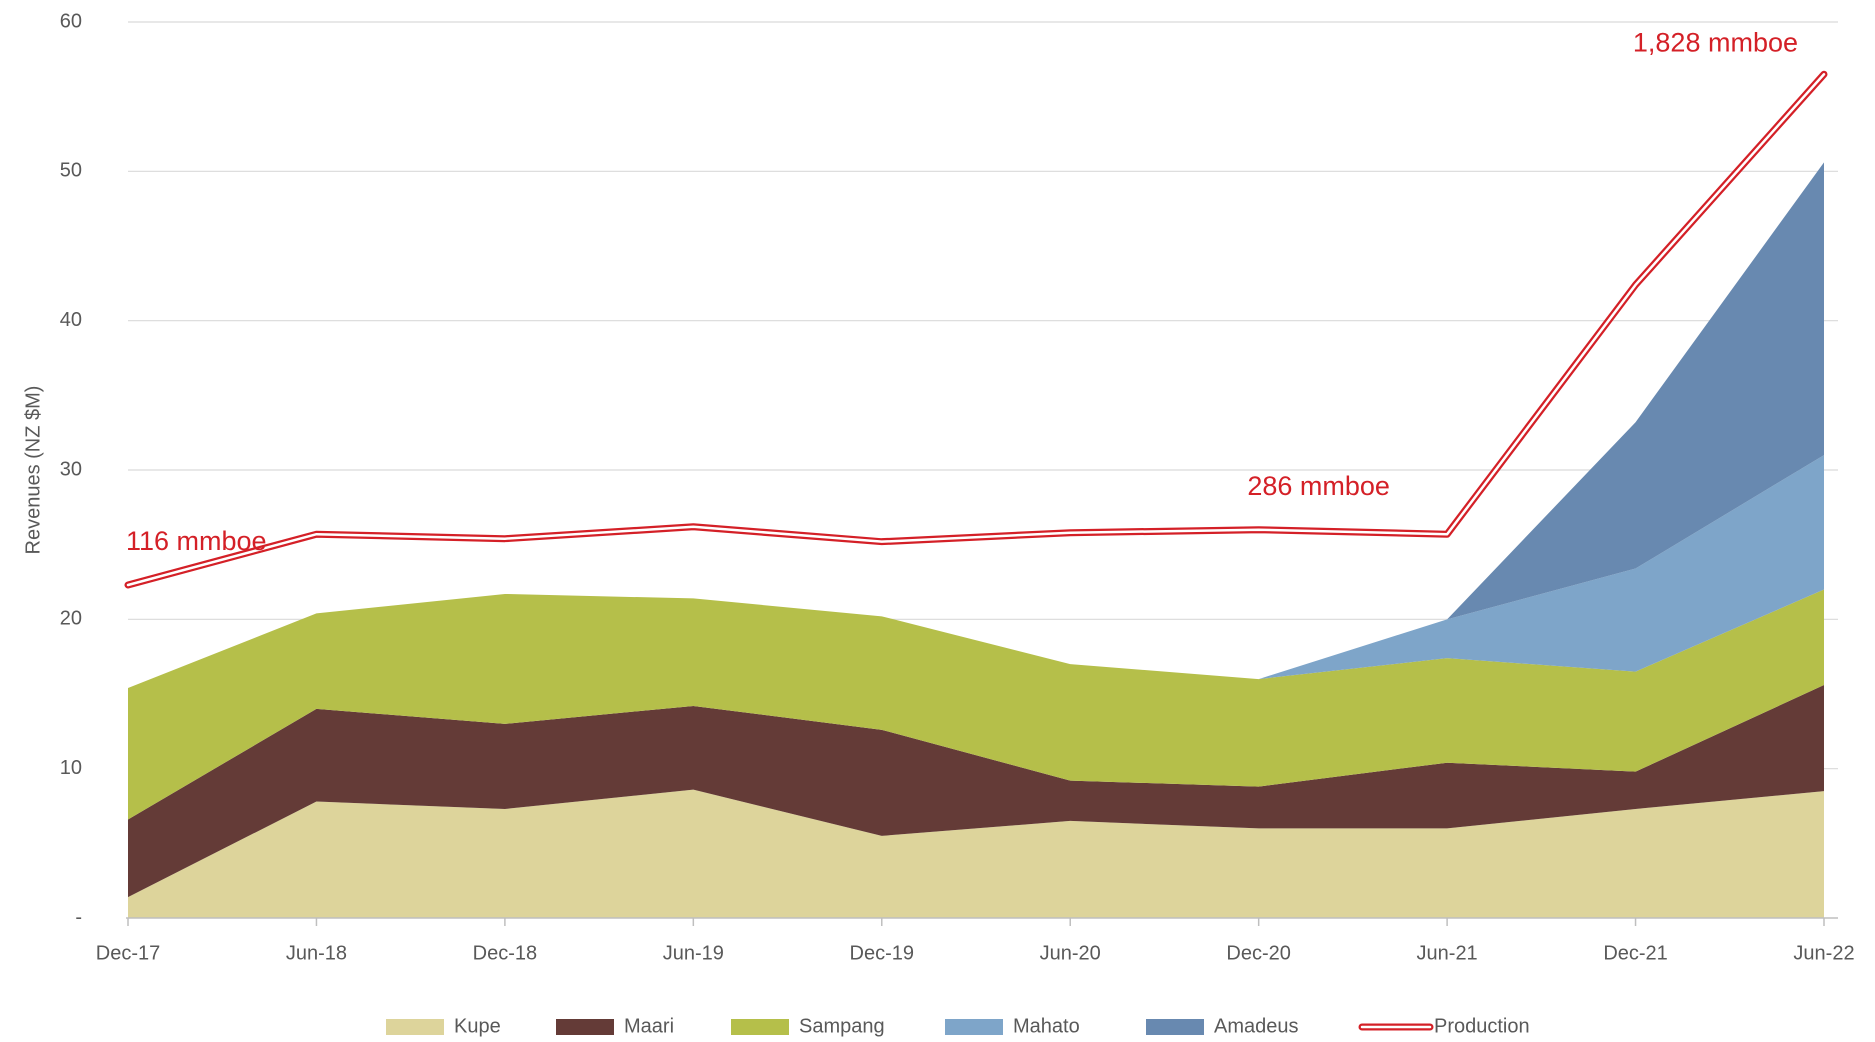 The image size is (1875, 1042). Describe the element at coordinates (649, 1026) in the screenshot. I see `legend-label: Maari` at that location.